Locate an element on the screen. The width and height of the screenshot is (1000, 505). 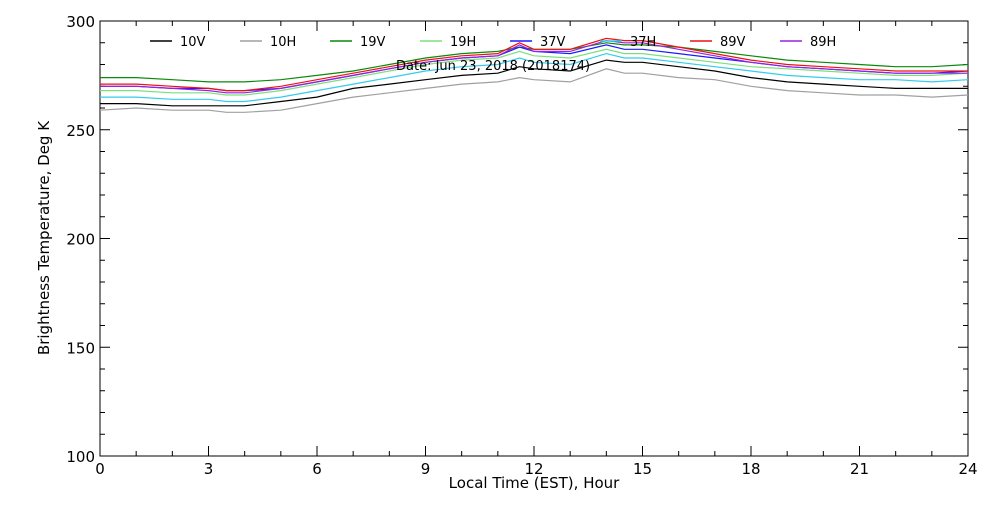
series-line-89h is located at coordinates (534, 66).